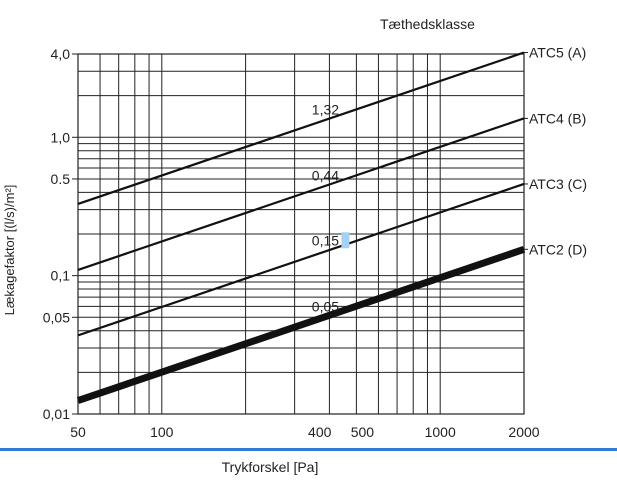 This screenshot has height=480, width=617. What do you see at coordinates (320, 432) in the screenshot?
I see `x-tick-label: 400` at bounding box center [320, 432].